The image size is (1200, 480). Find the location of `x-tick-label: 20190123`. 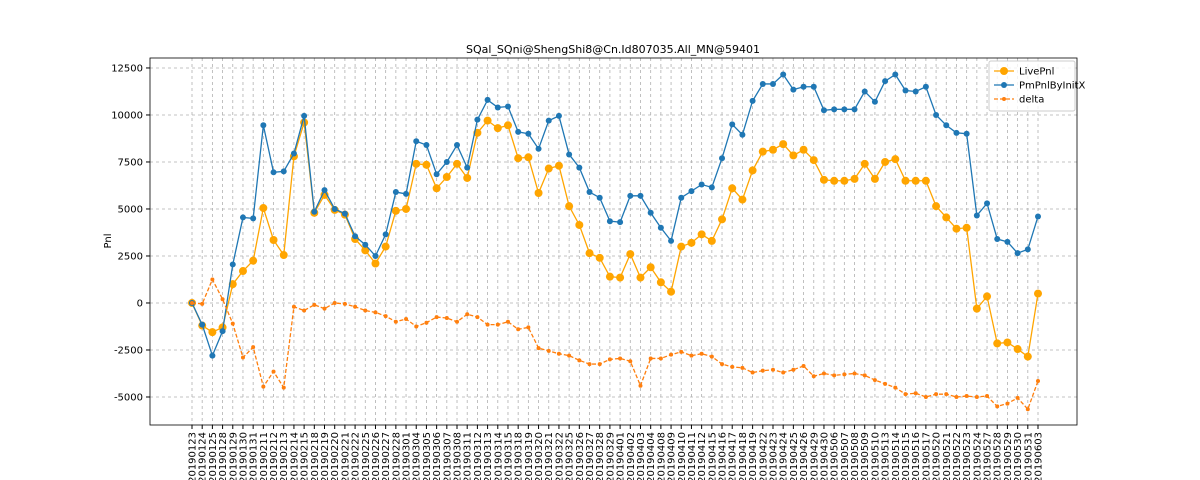

x-tick-label: 20190123 is located at coordinates (193, 456).